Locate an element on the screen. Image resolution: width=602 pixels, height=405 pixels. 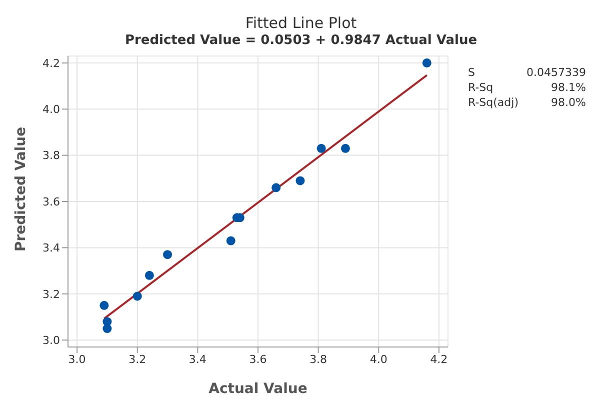
text: 98.0% is located at coordinates (568, 102).